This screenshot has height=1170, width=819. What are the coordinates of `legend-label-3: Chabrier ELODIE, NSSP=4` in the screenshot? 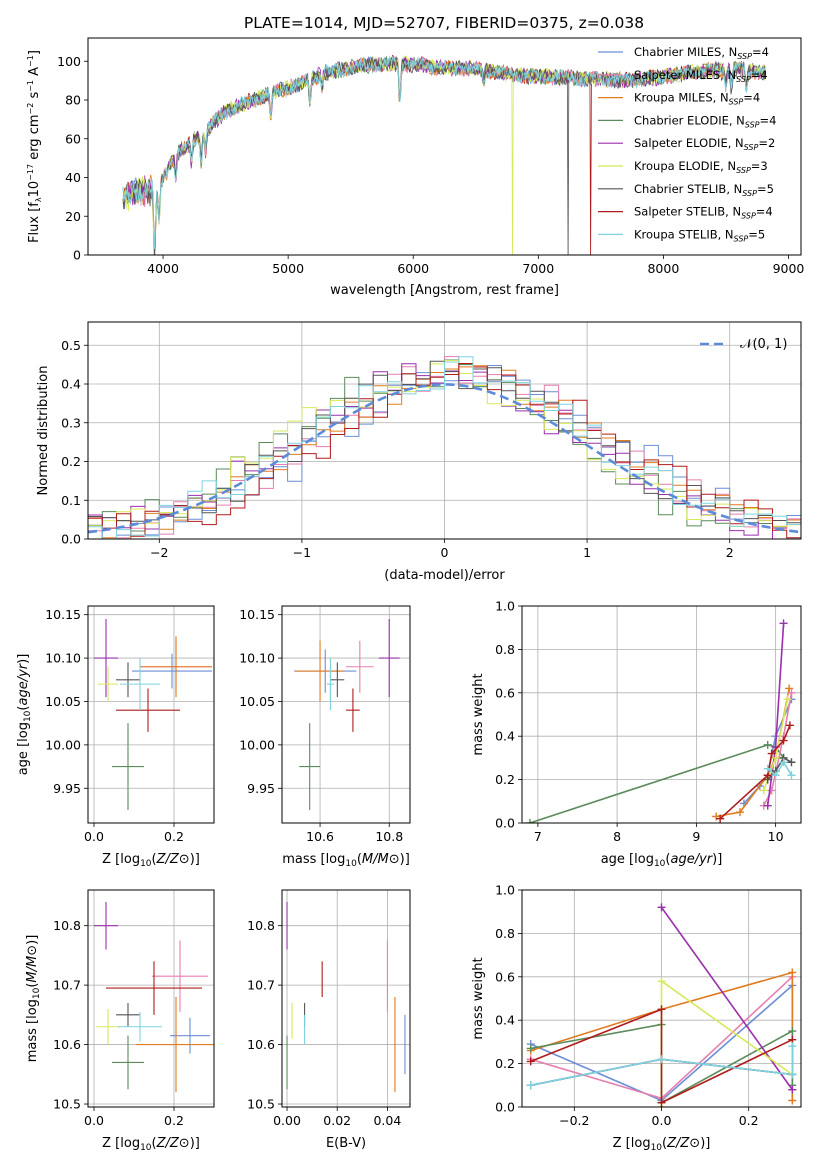 It's located at (705, 121).